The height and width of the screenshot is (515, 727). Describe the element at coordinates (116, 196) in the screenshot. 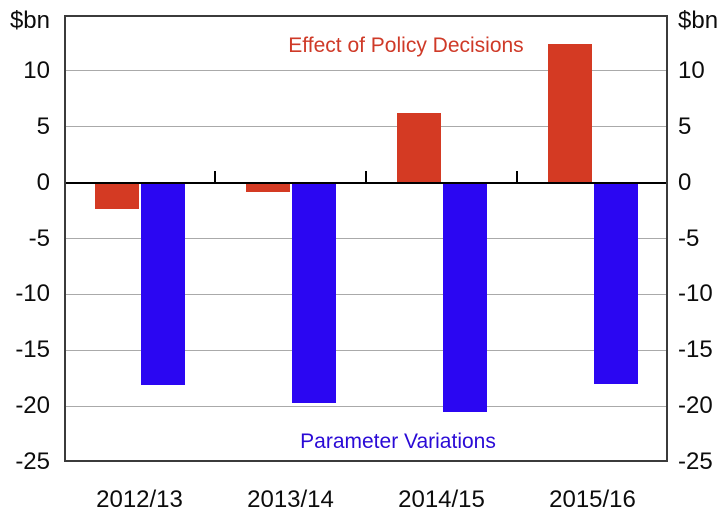

I see `bar-policy-2012/13` at that location.